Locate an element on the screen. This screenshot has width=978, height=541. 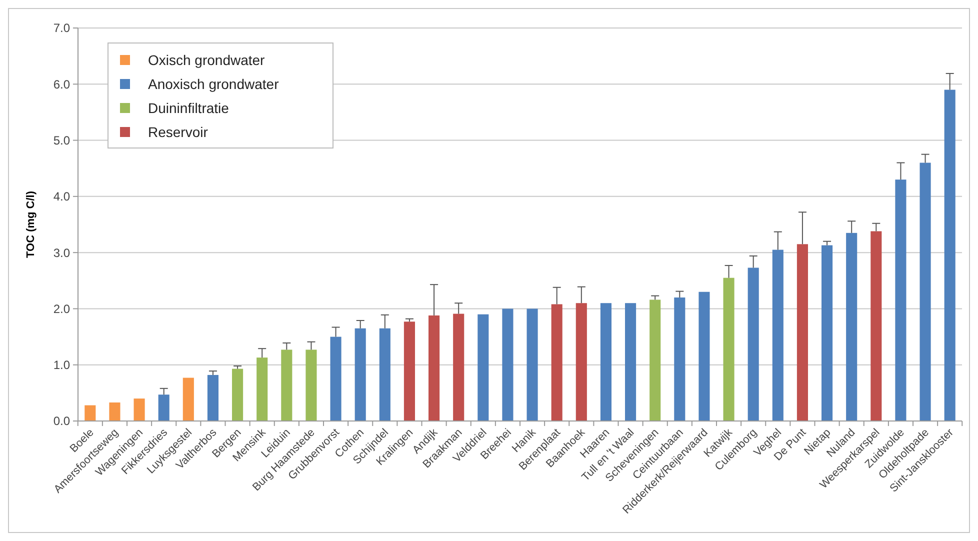
legend-label: Reservoir is located at coordinates (178, 132).